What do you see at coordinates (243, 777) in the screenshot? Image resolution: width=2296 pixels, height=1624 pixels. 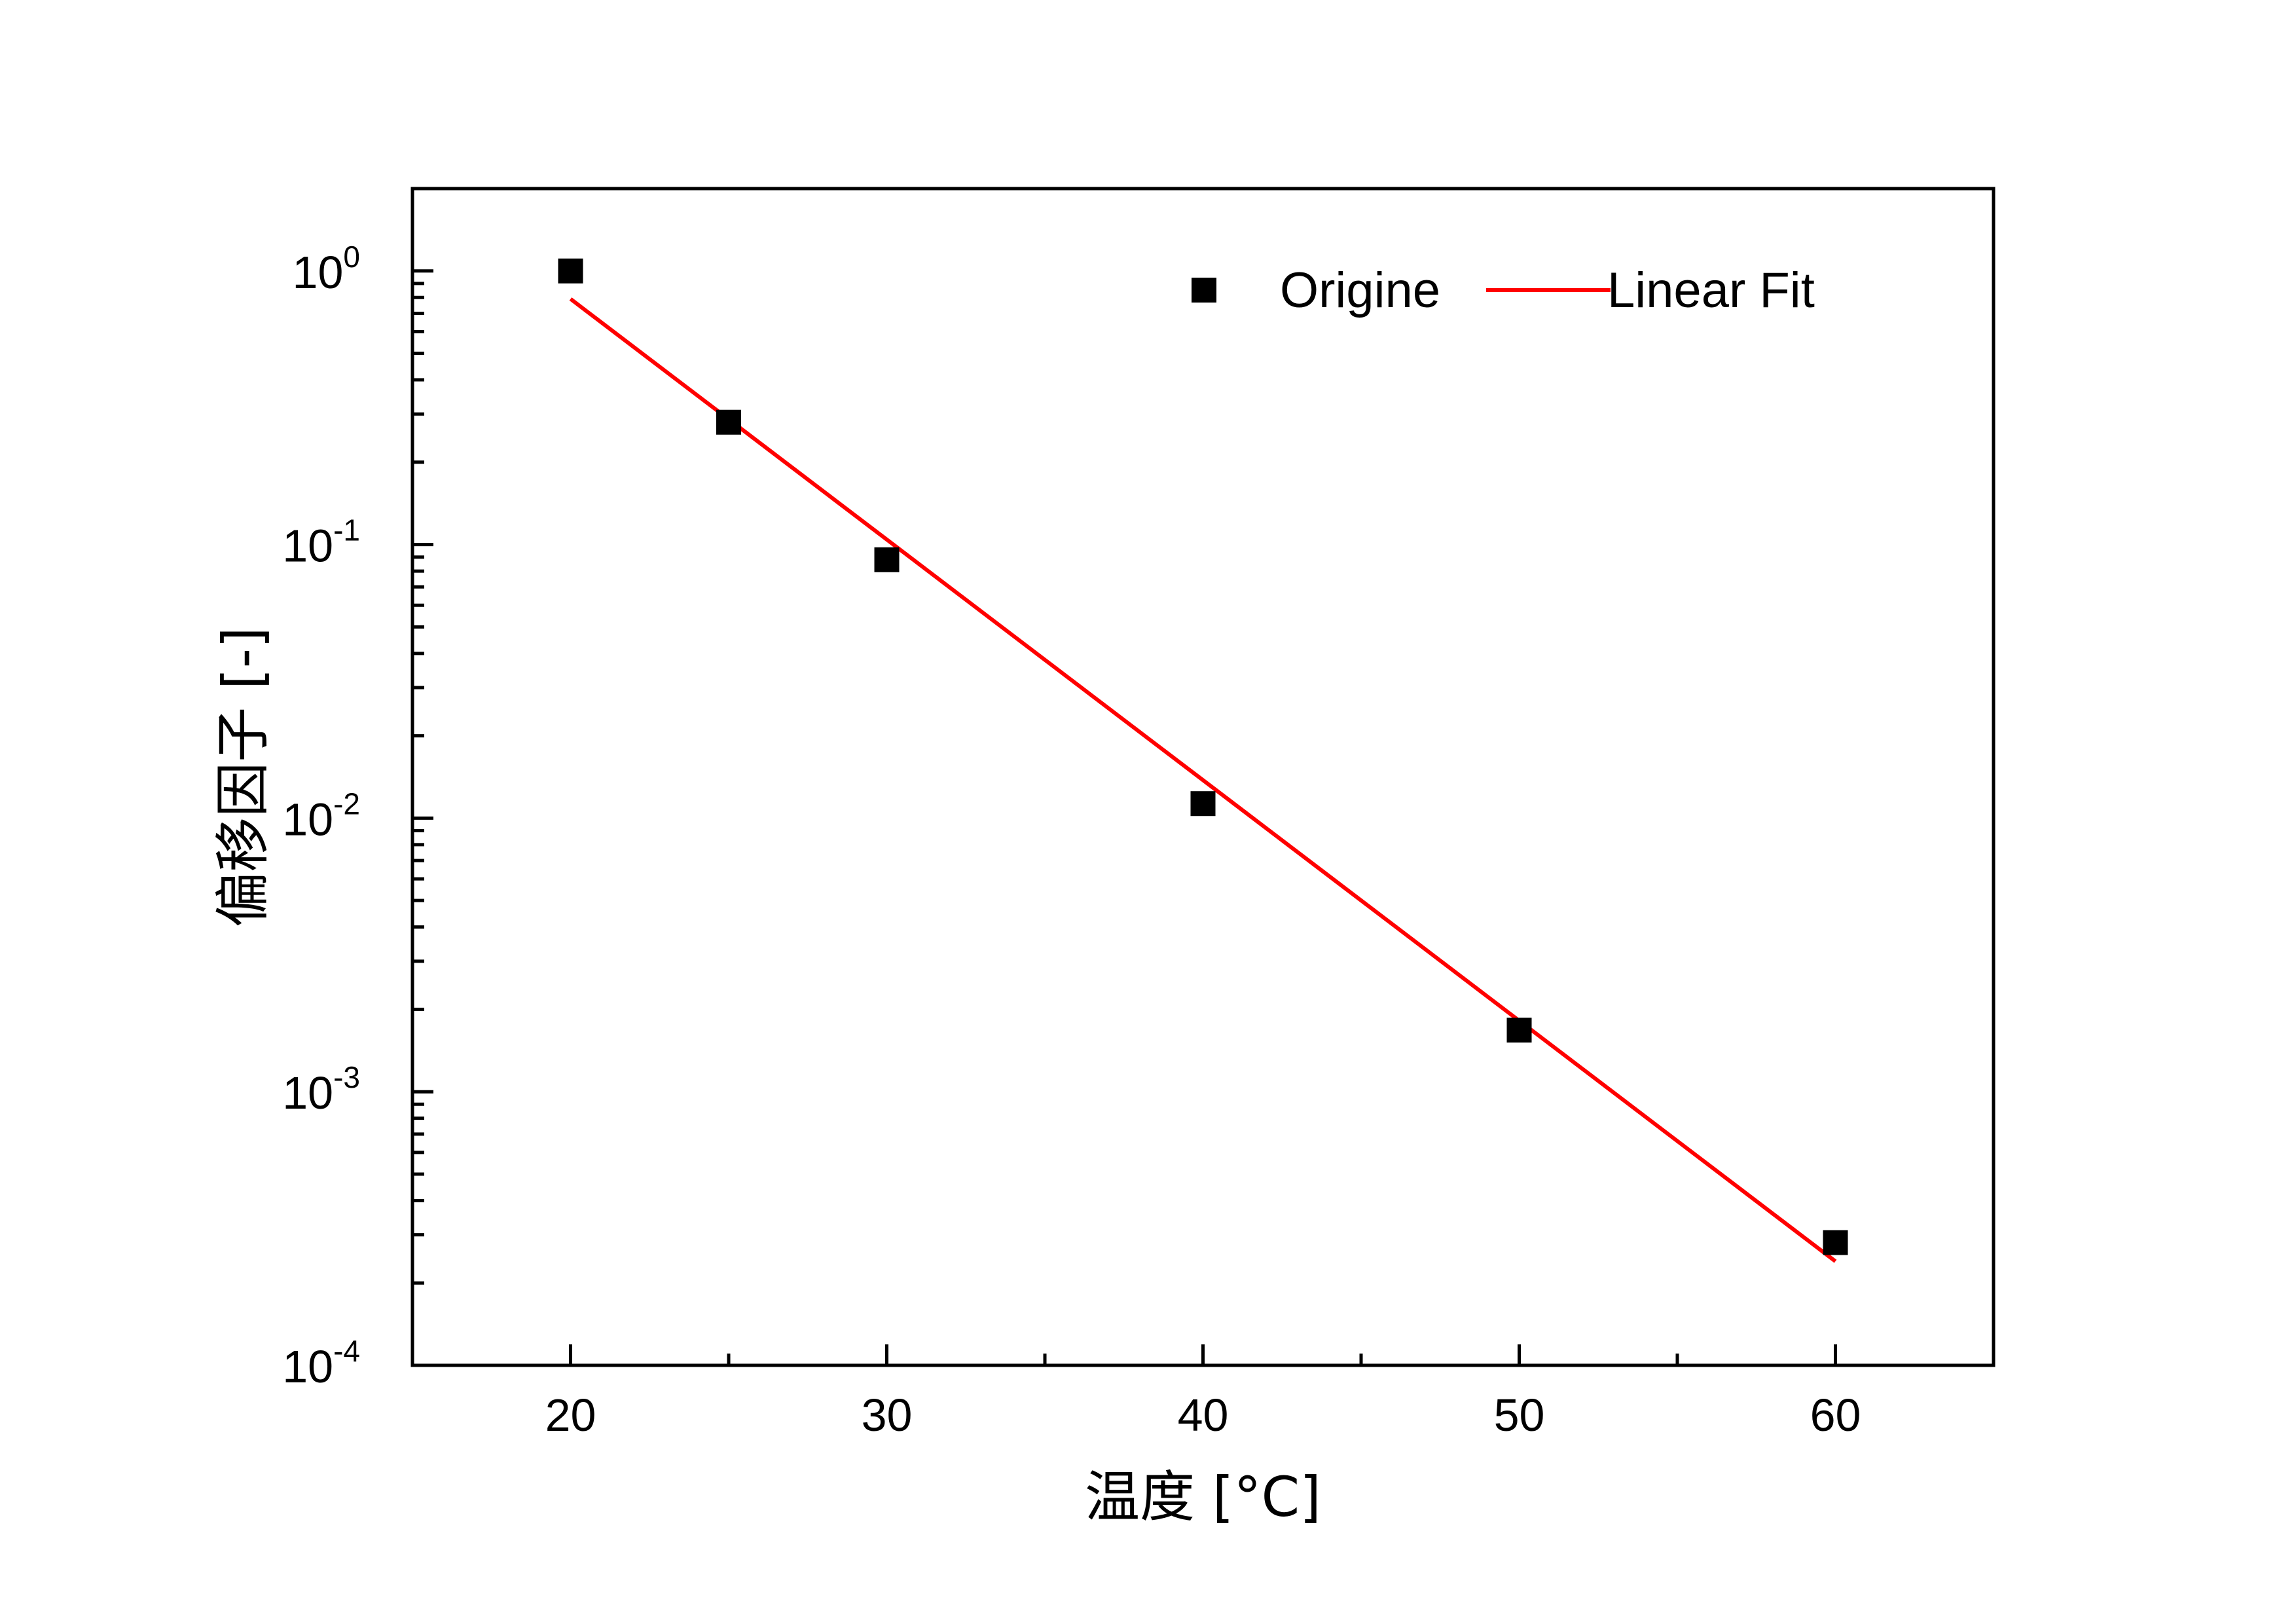 I see `y-axis-title: 偏移因子 [-]` at bounding box center [243, 777].